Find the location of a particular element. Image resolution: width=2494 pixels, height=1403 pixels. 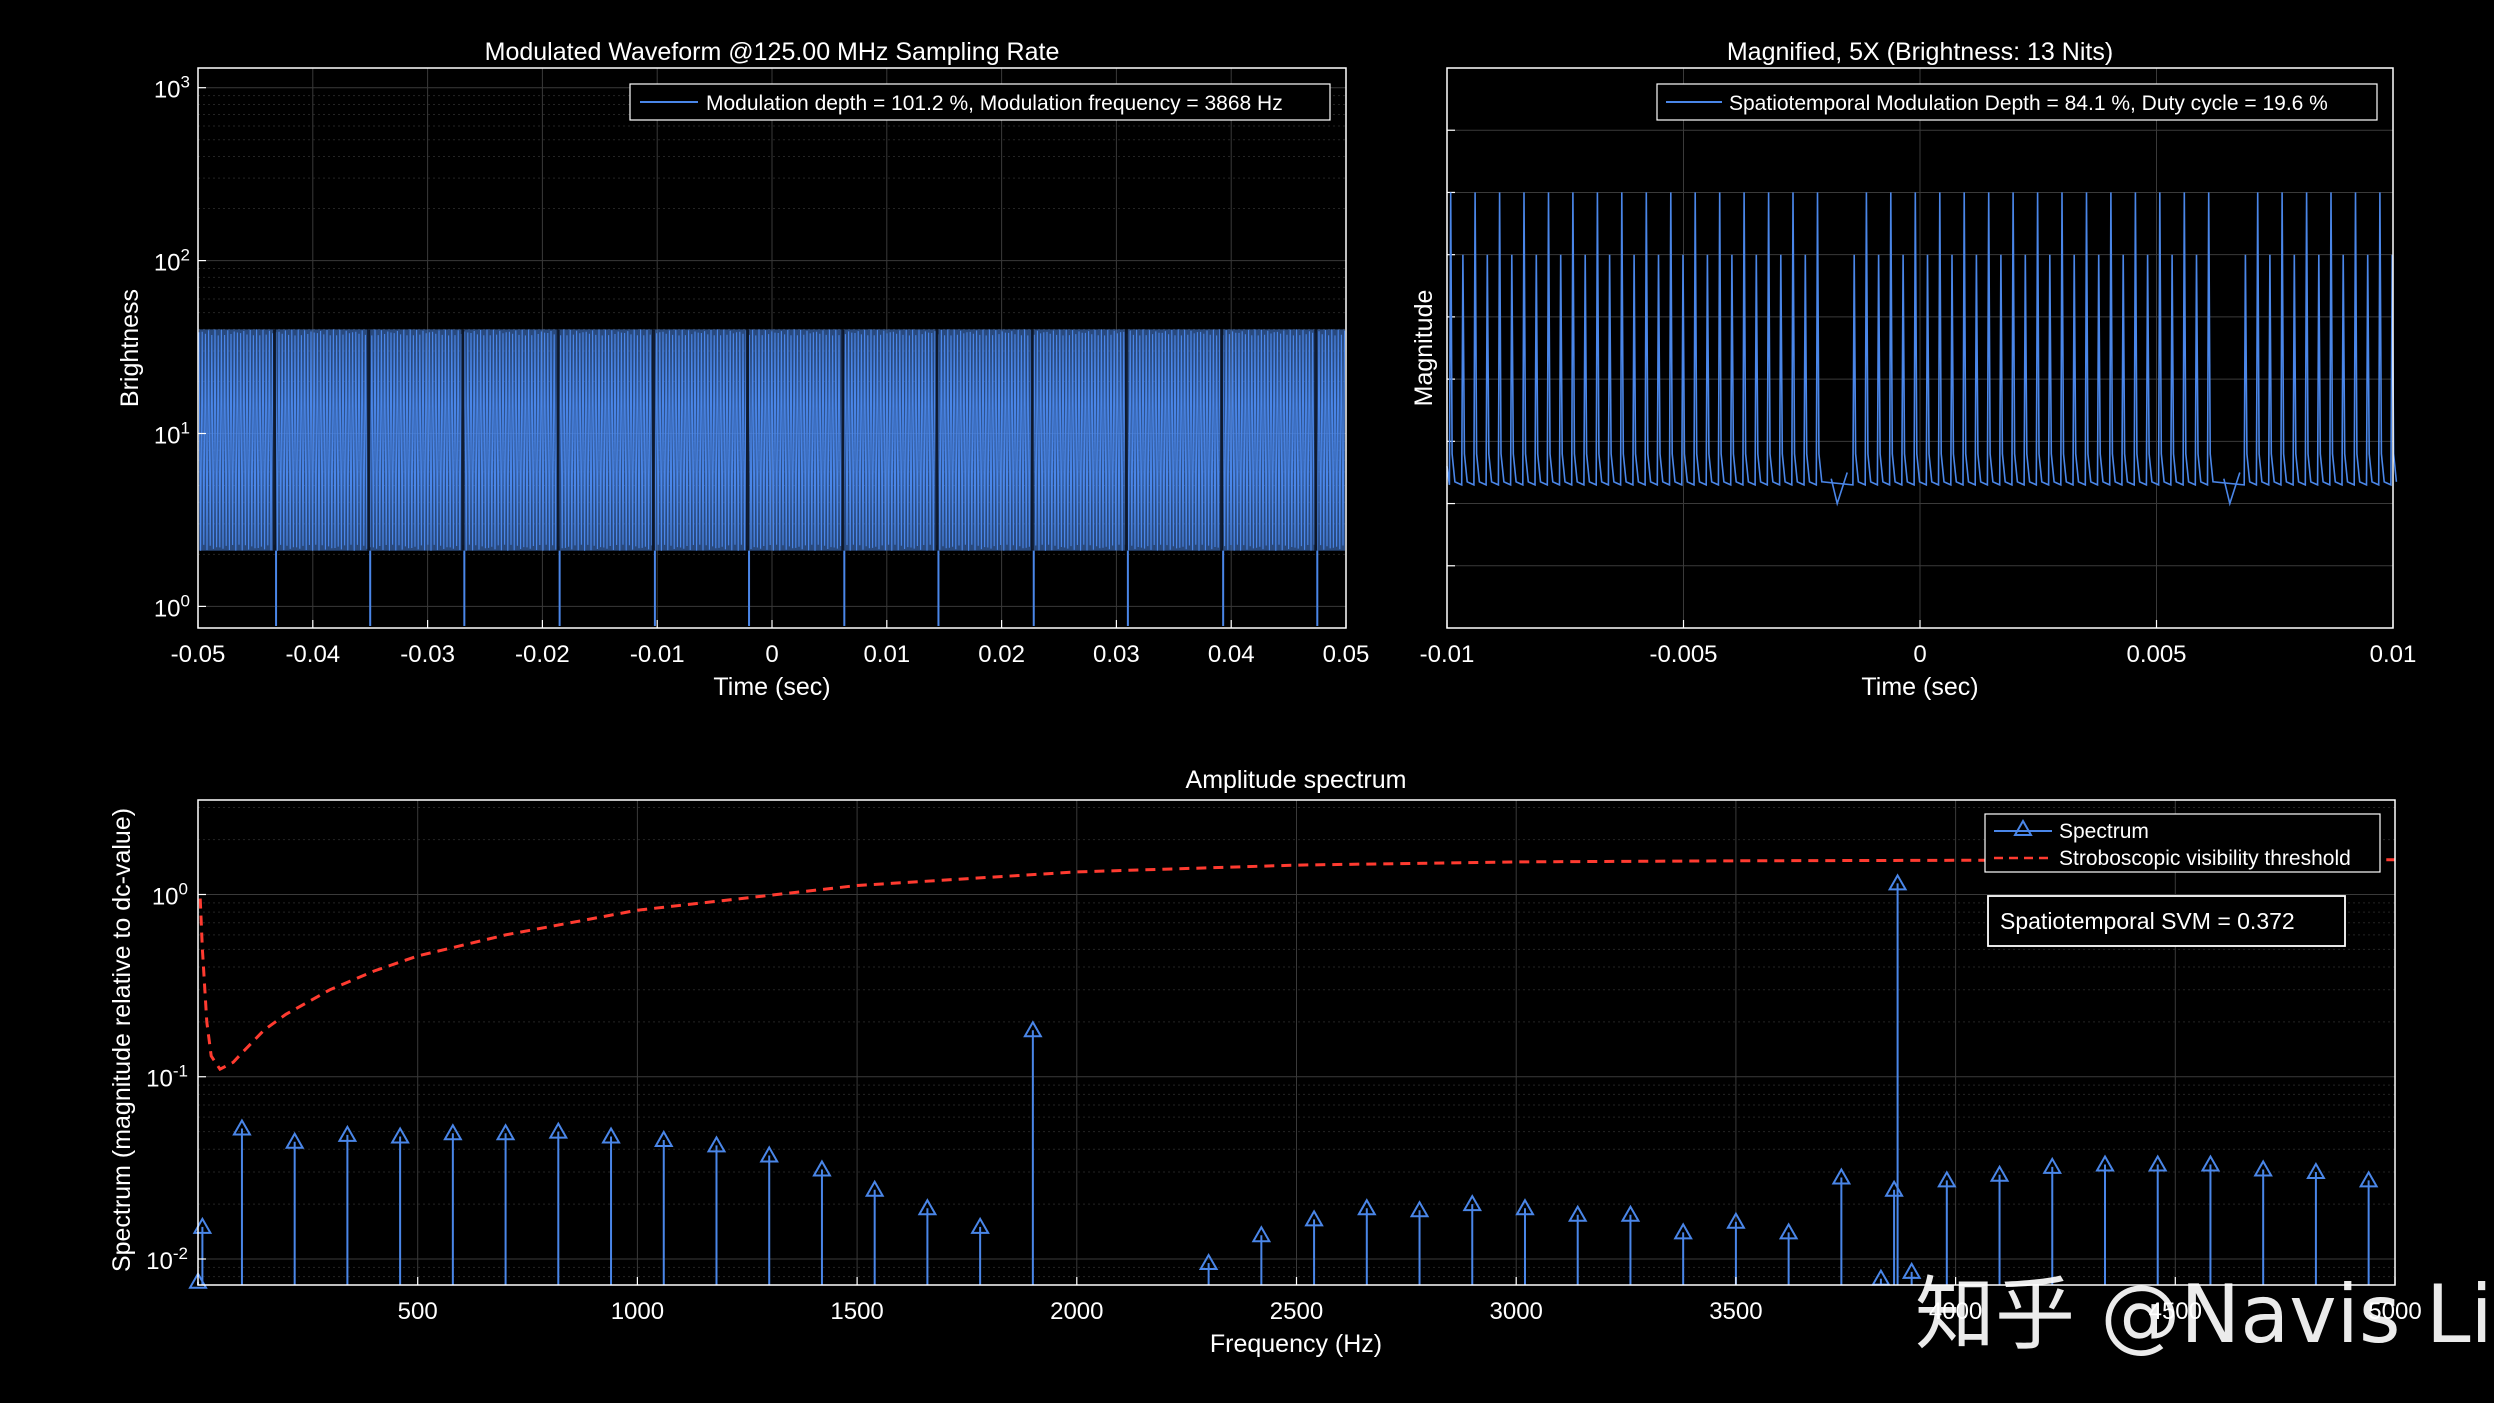

waveform-x-tick-label: -0.01 is located at coordinates (657, 654).